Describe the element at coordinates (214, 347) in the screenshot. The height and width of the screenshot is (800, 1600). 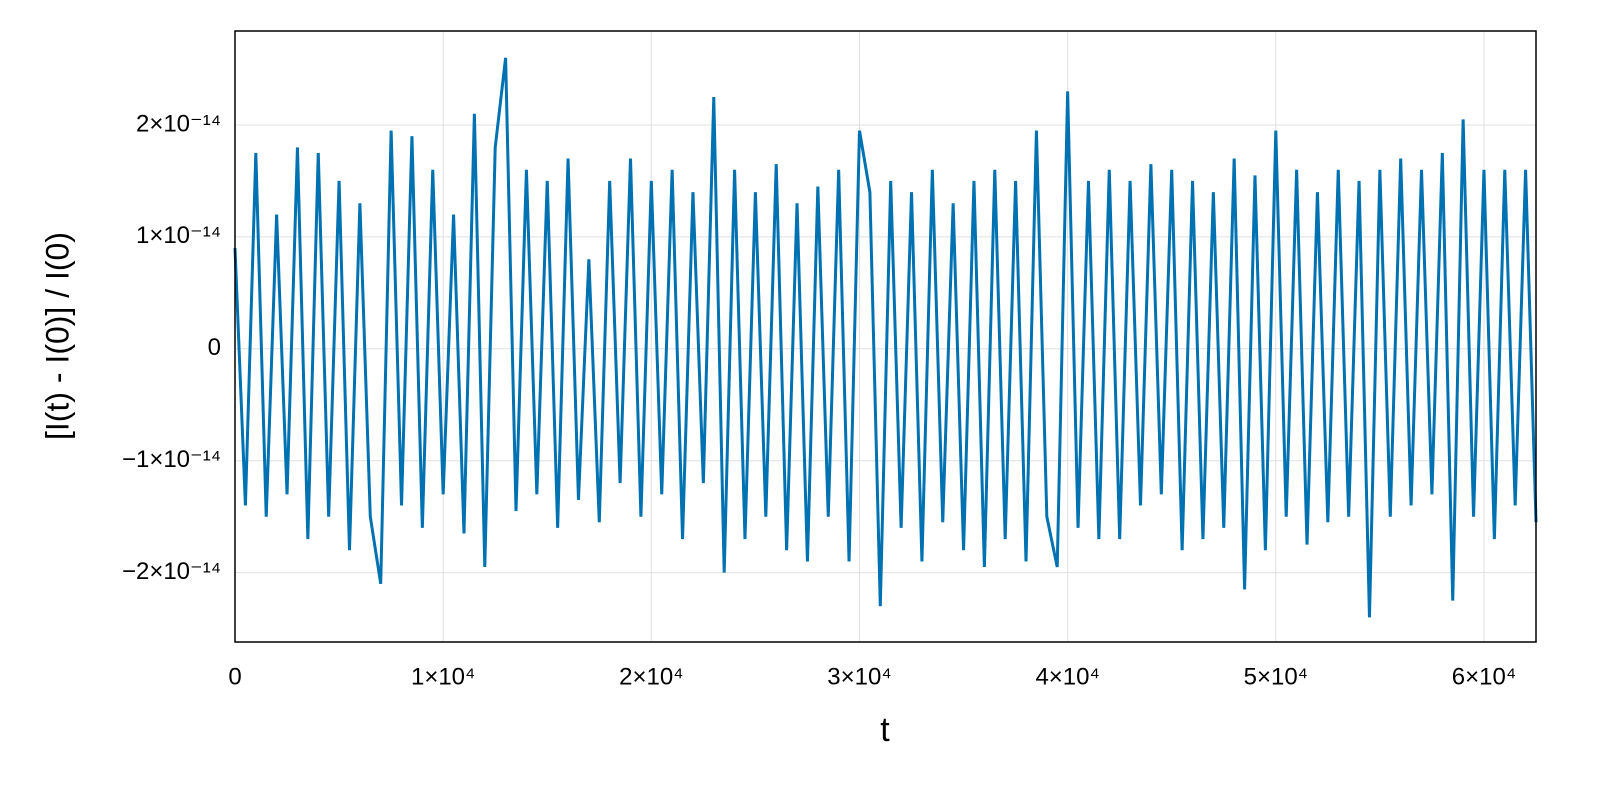
I see `y-tick-label: 0` at that location.